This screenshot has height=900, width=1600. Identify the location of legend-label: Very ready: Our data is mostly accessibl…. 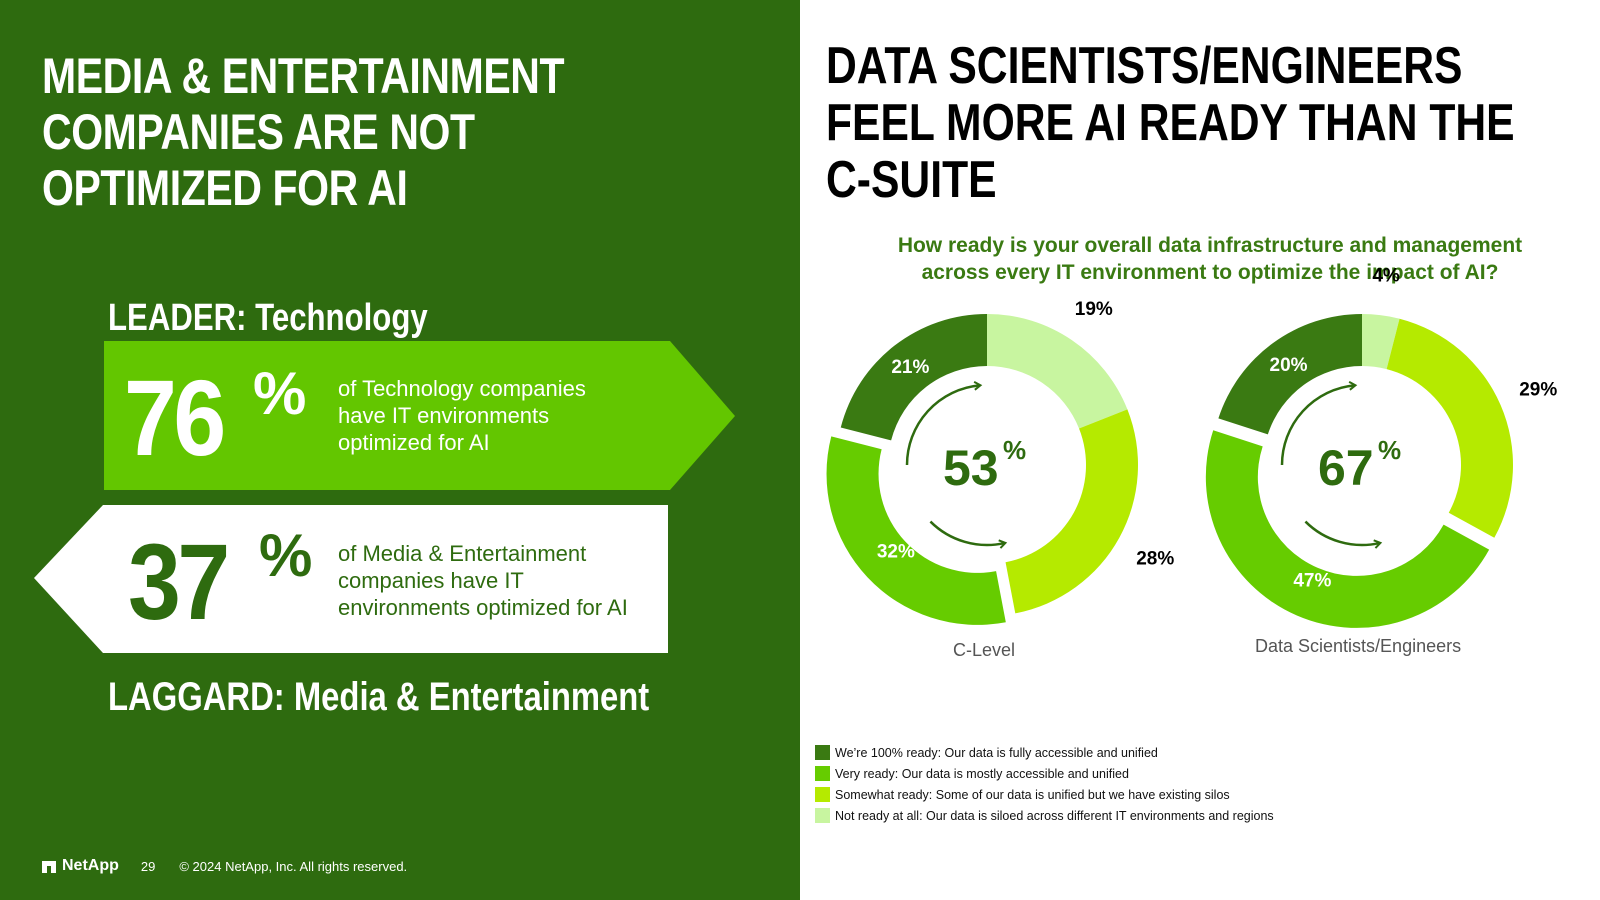
(982, 773).